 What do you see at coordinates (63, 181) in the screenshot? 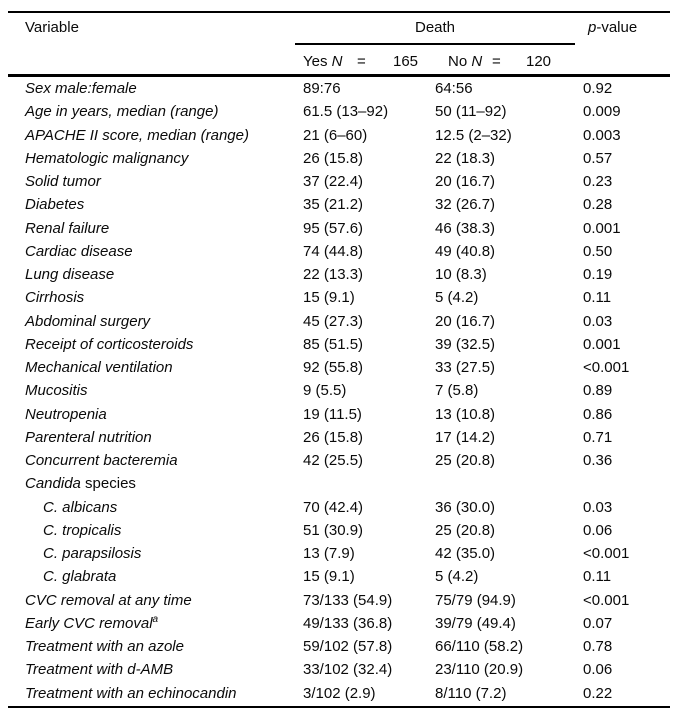
I see `variable-cell: Solid tumor` at bounding box center [63, 181].